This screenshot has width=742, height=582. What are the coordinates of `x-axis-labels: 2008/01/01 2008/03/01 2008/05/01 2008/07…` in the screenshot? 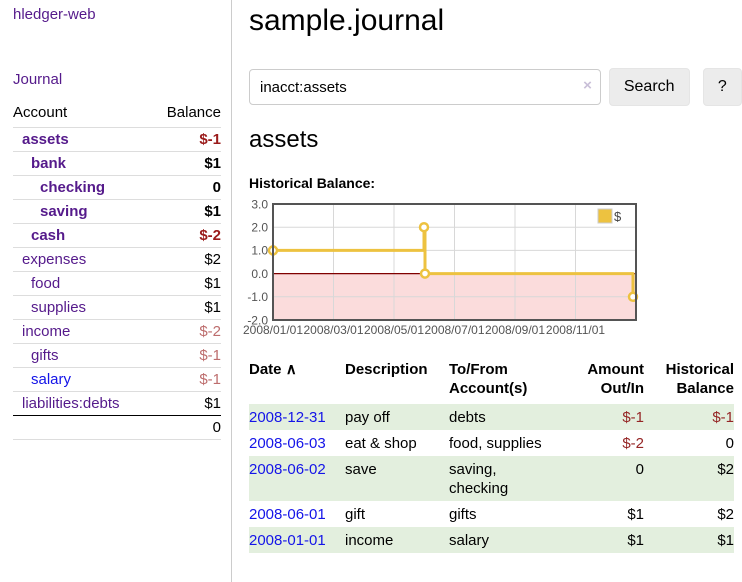 It's located at (424, 330).